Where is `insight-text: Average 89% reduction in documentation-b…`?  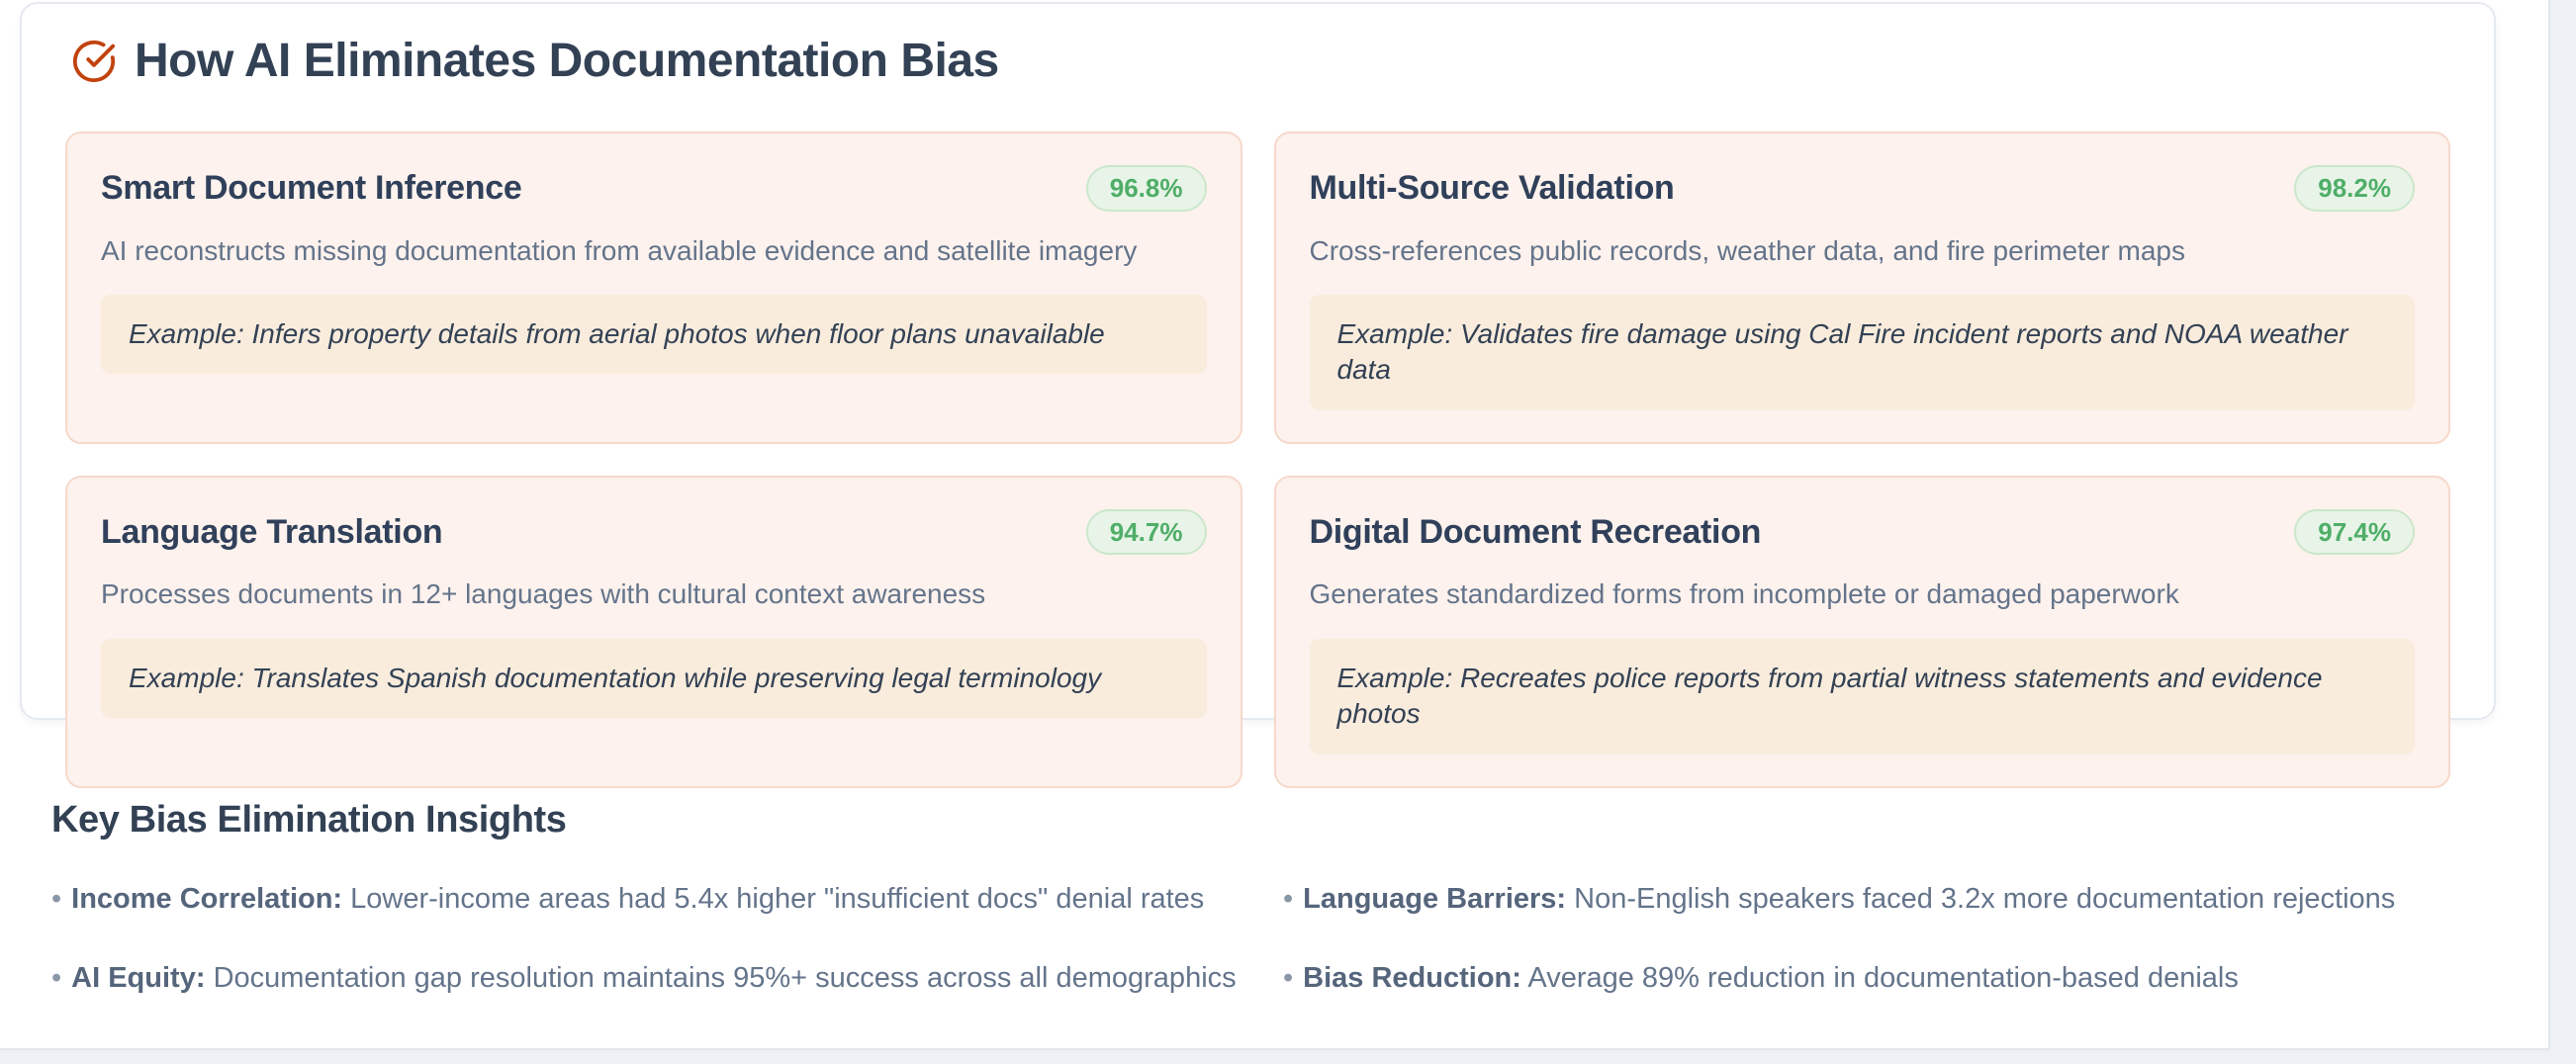 insight-text: Average 89% reduction in documentation-b… is located at coordinates (1883, 978).